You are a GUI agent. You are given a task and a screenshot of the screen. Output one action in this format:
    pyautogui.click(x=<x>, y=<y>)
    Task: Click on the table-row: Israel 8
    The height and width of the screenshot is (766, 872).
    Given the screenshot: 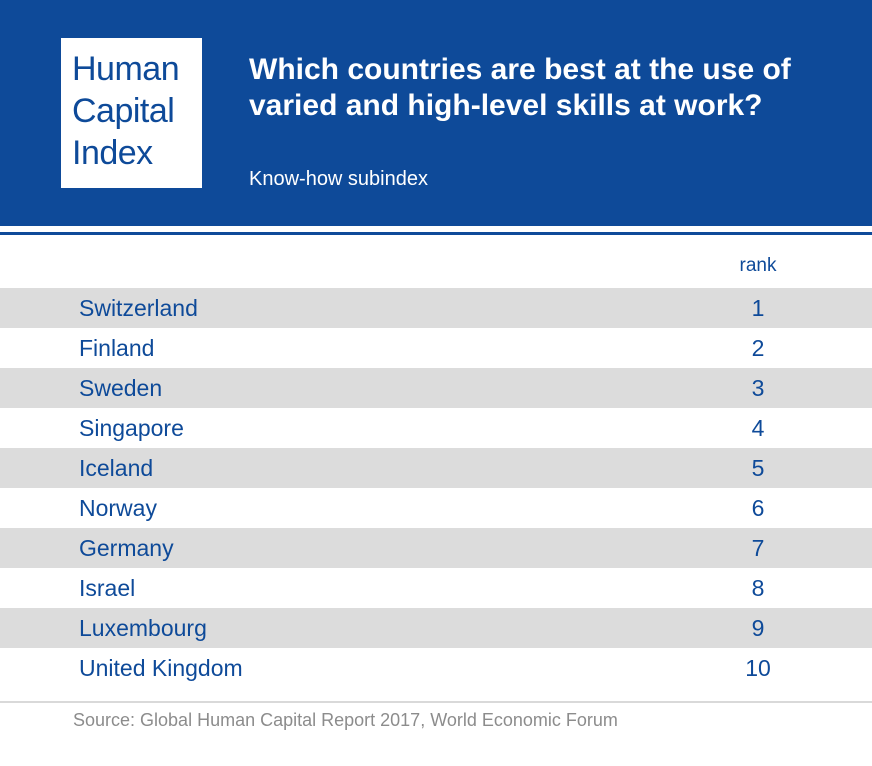 What is the action you would take?
    pyautogui.click(x=436, y=588)
    